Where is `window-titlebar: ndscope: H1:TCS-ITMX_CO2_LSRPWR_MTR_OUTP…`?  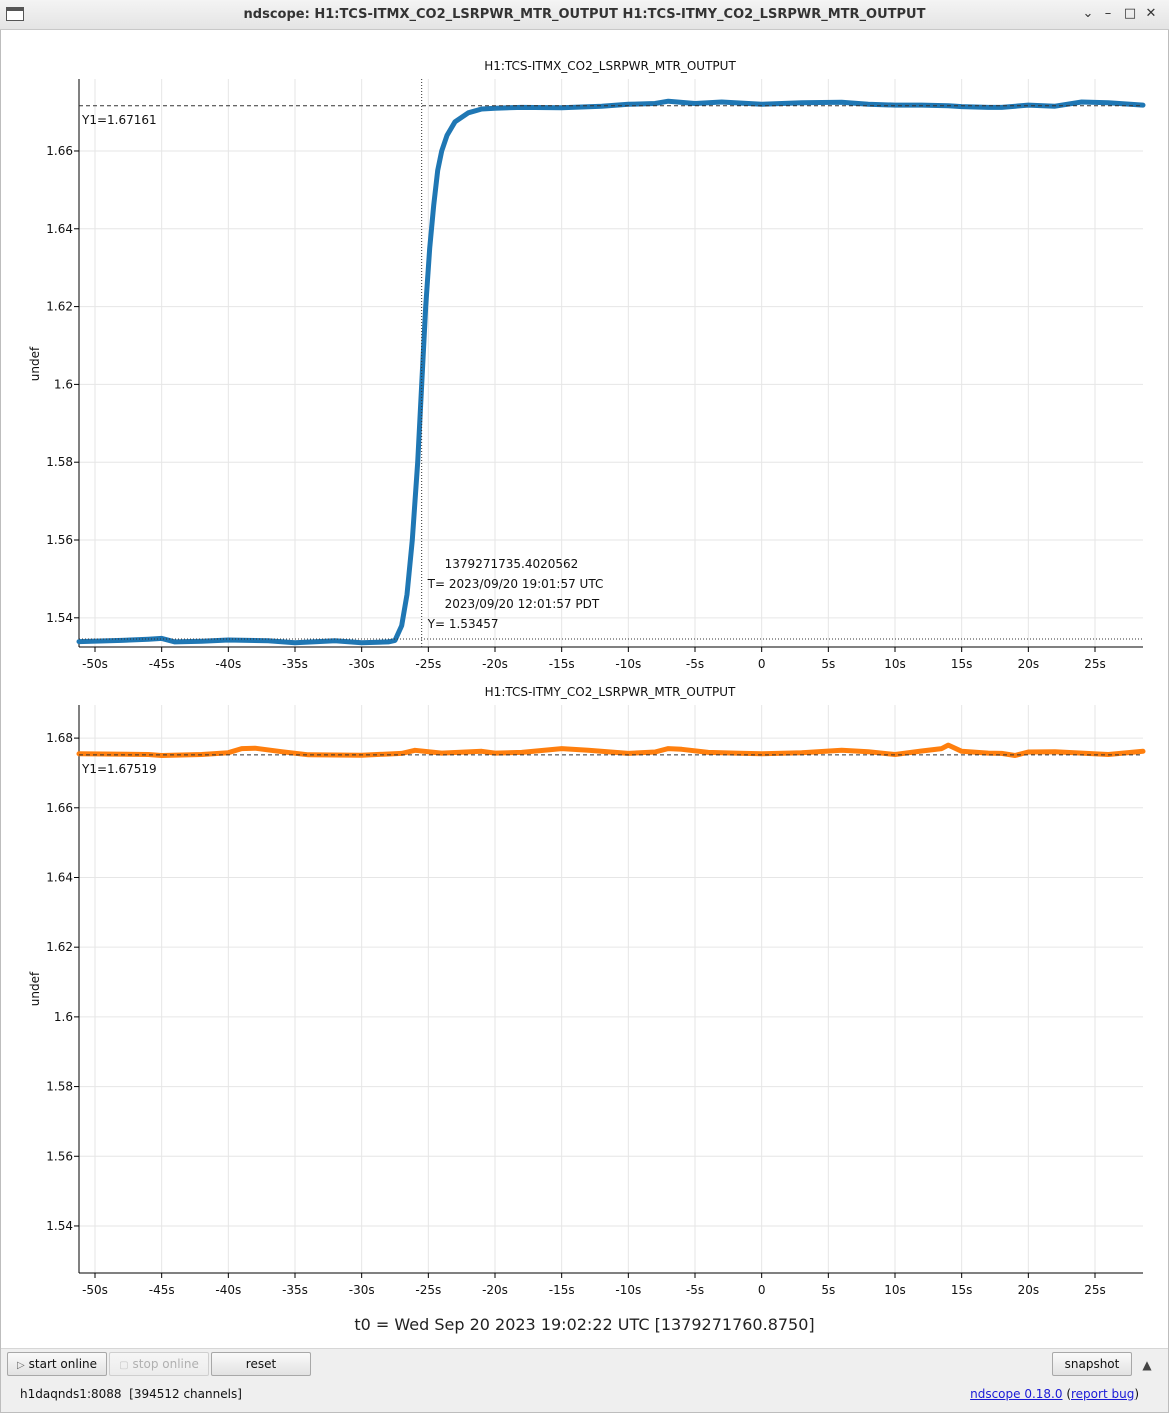
window-titlebar: ndscope: H1:TCS-ITMX_CO2_LSRPWR_MTR_OUTP… is located at coordinates (584, 15).